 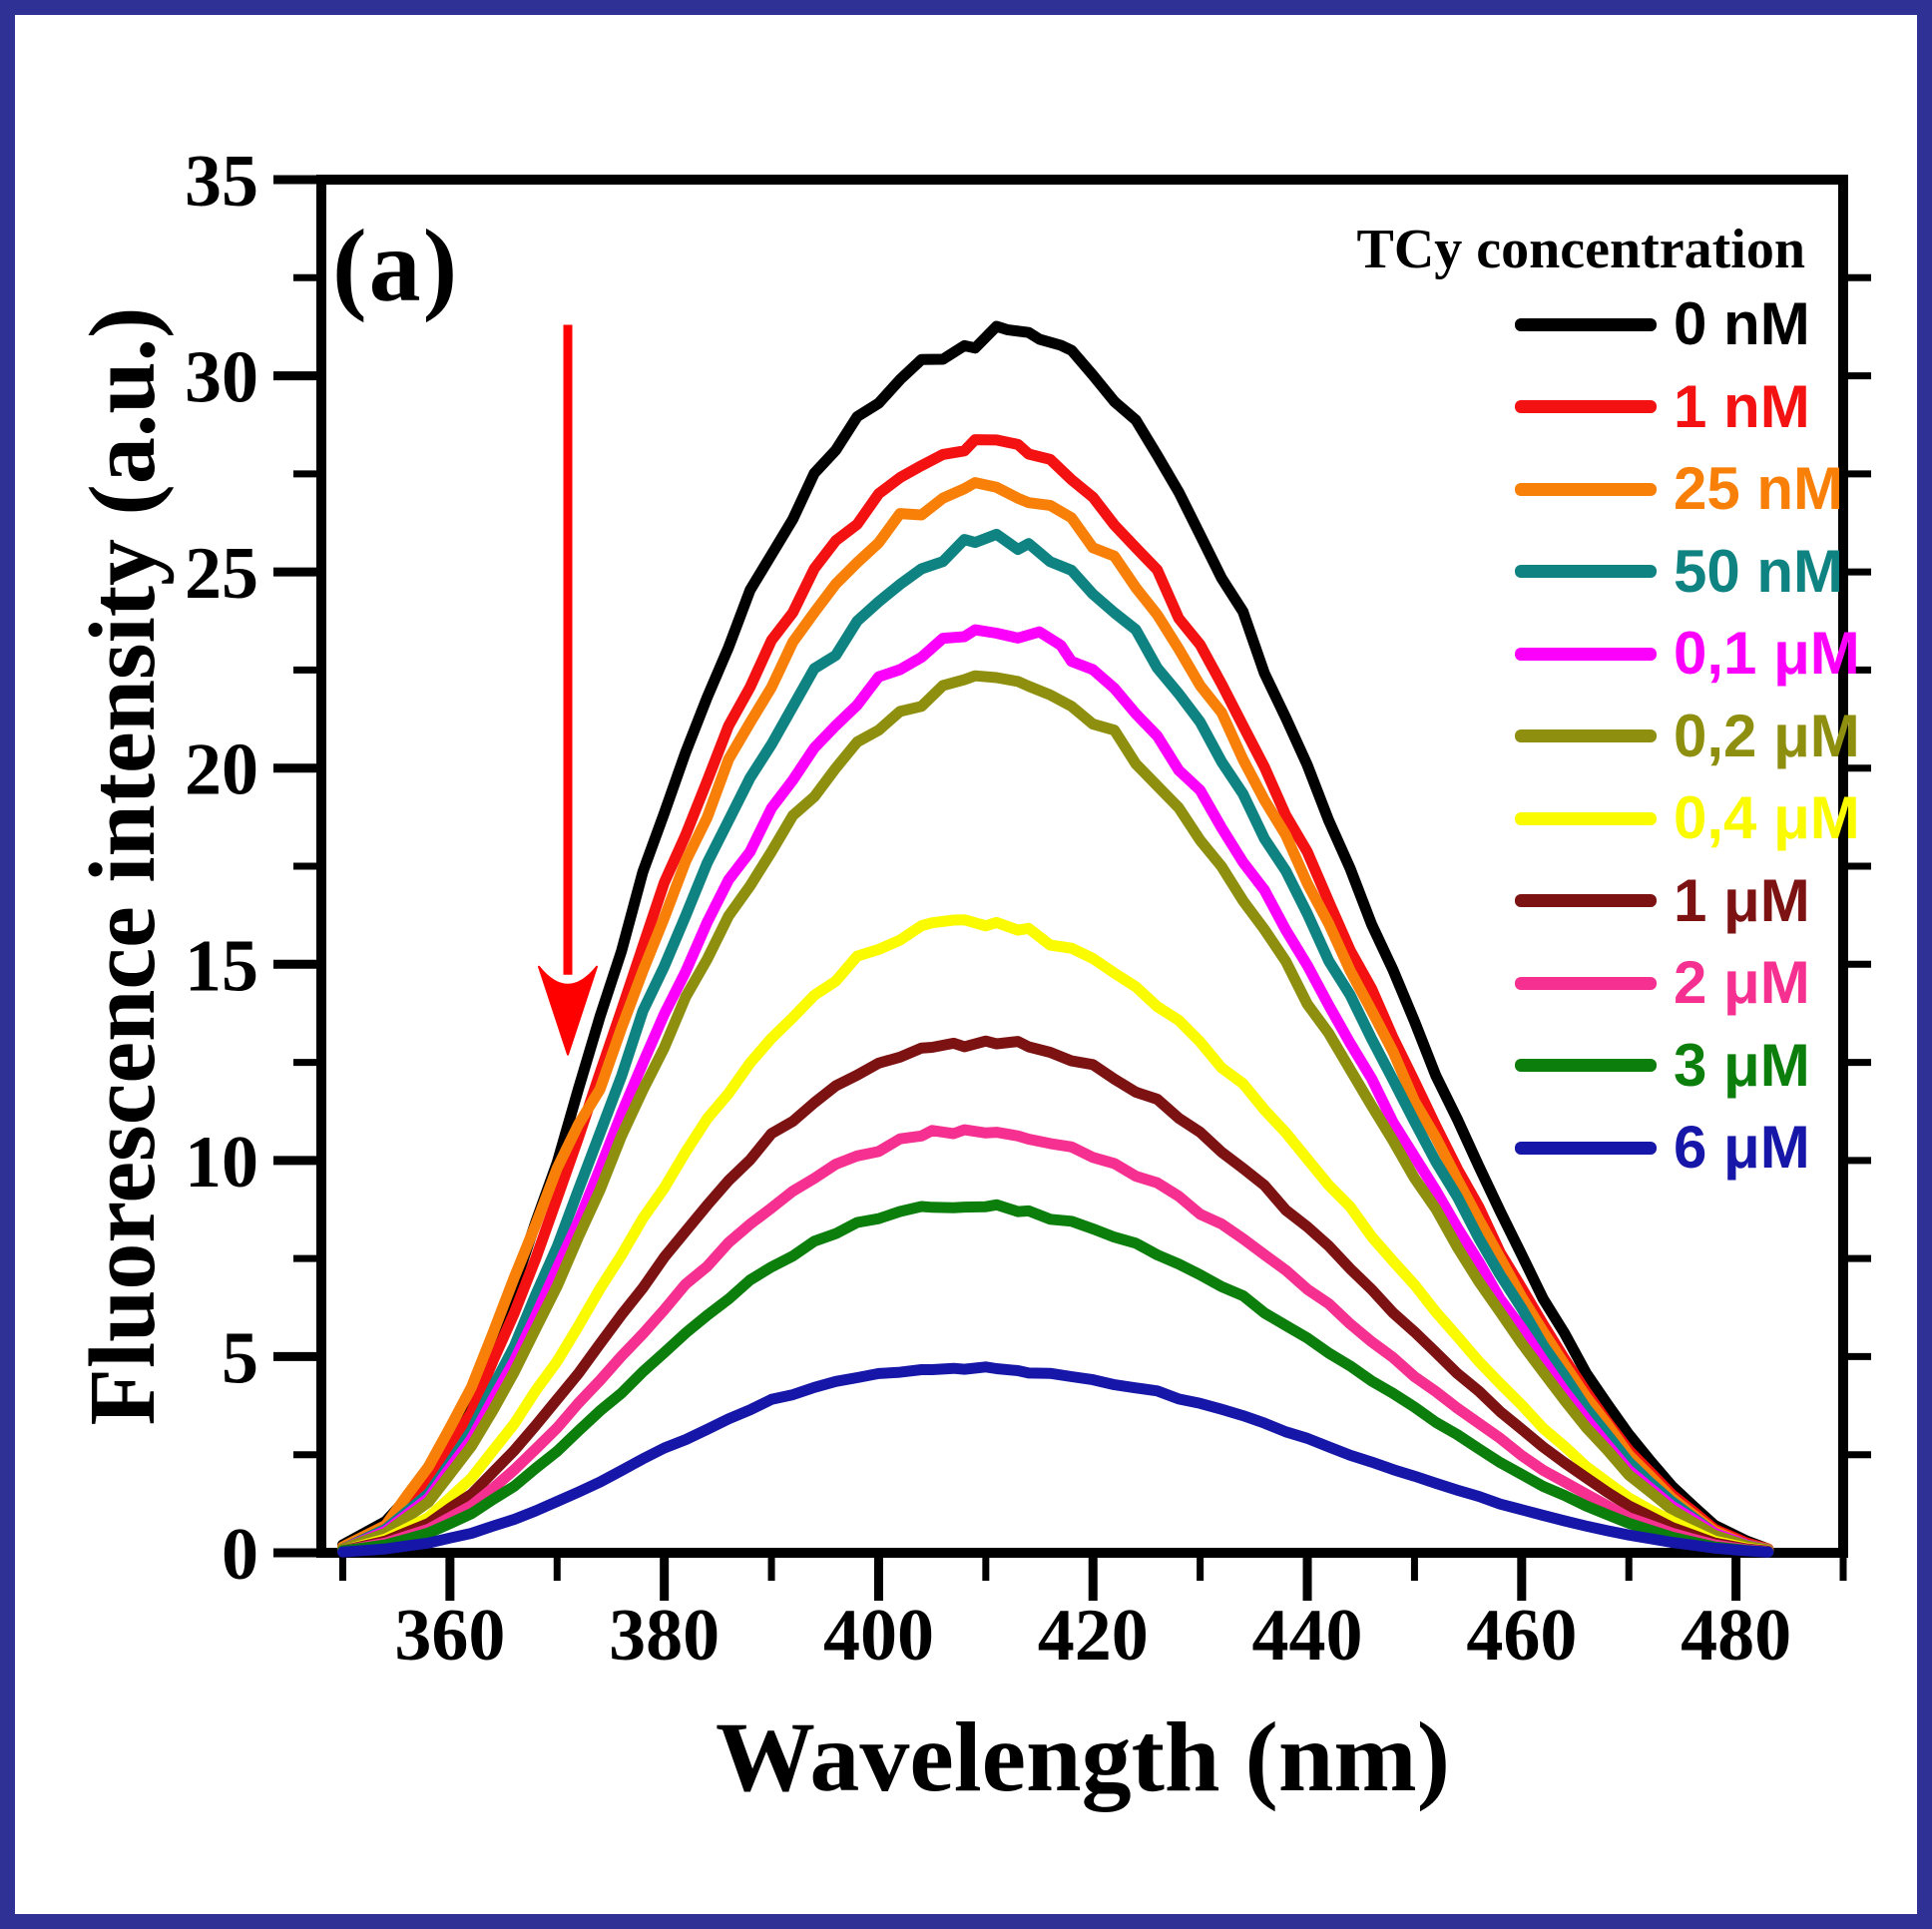 I want to click on legend-item: 1 nM, so click(x=1716, y=407).